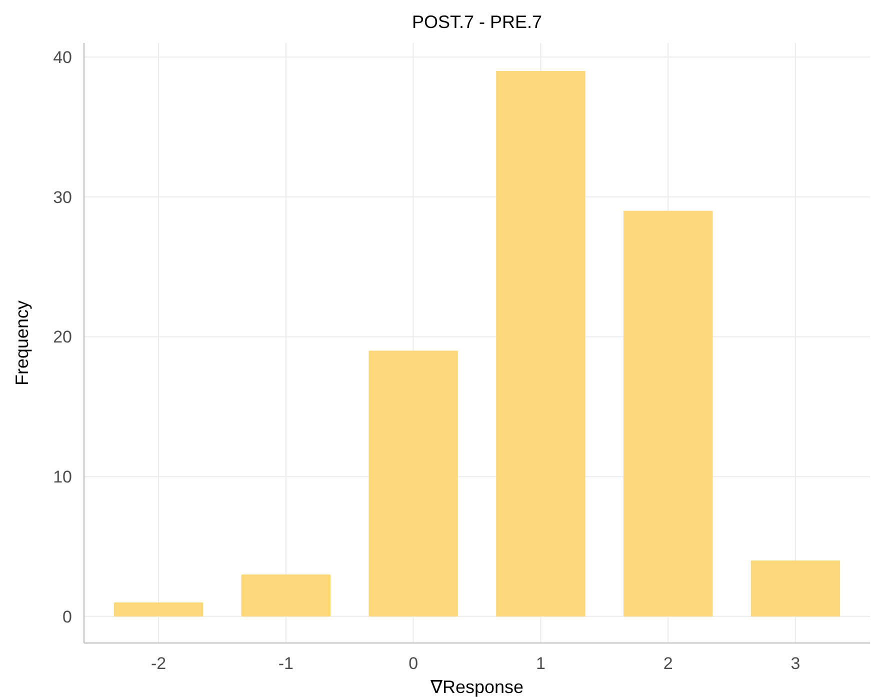  Describe the element at coordinates (62, 197) in the screenshot. I see `y-tick-label: 30` at that location.